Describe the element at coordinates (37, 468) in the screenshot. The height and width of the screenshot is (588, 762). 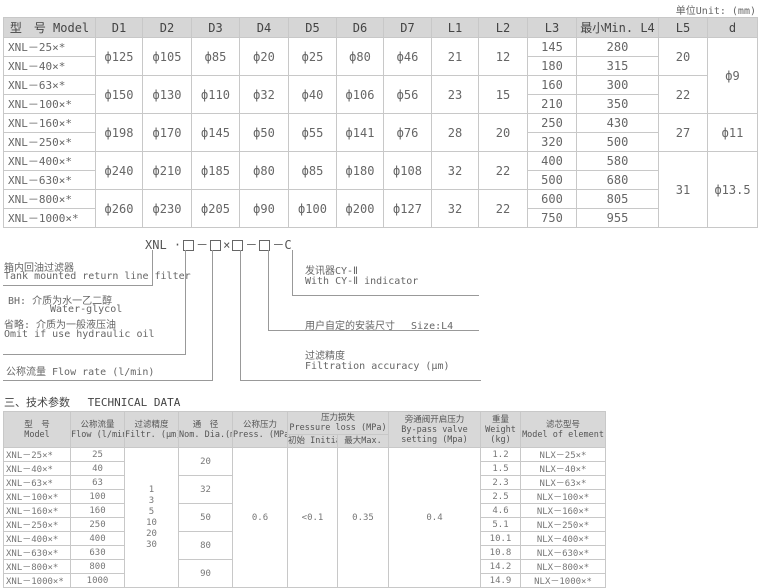
I see `model-cell: XNL－40×*` at that location.